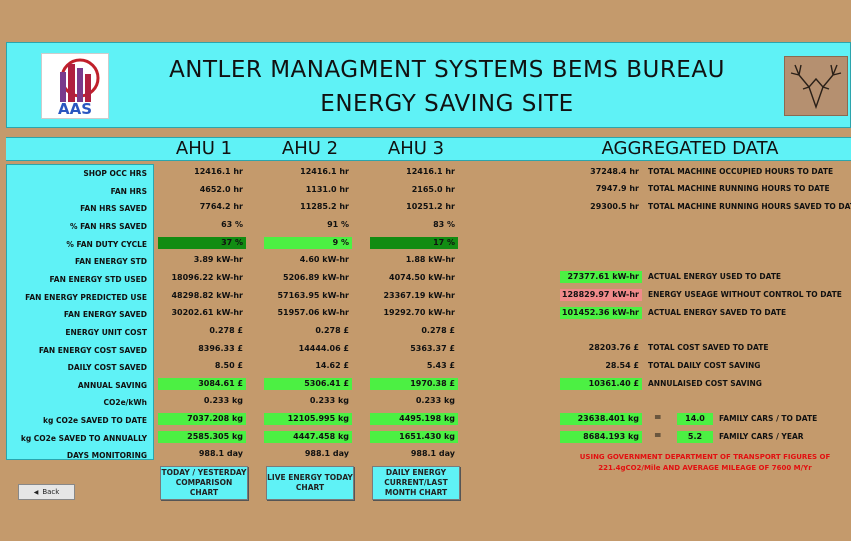  I want to click on ahu2-cell: 1131.0 hr, so click(327, 189).